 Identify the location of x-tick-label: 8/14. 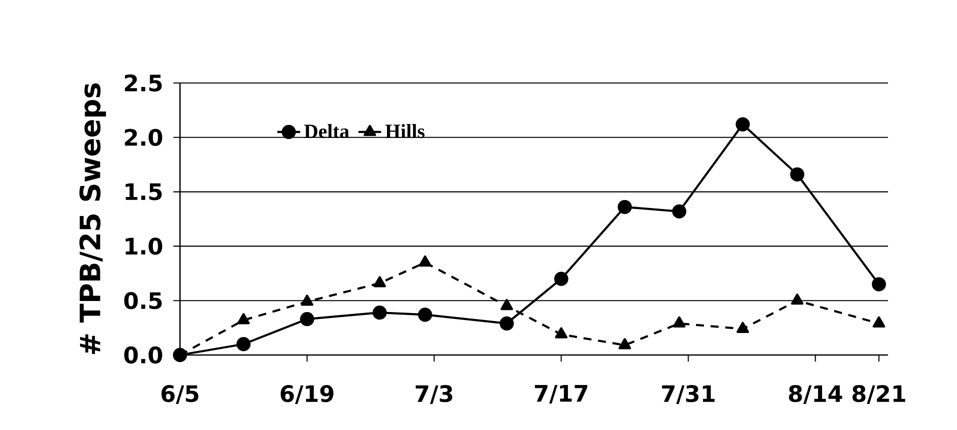
(815, 394).